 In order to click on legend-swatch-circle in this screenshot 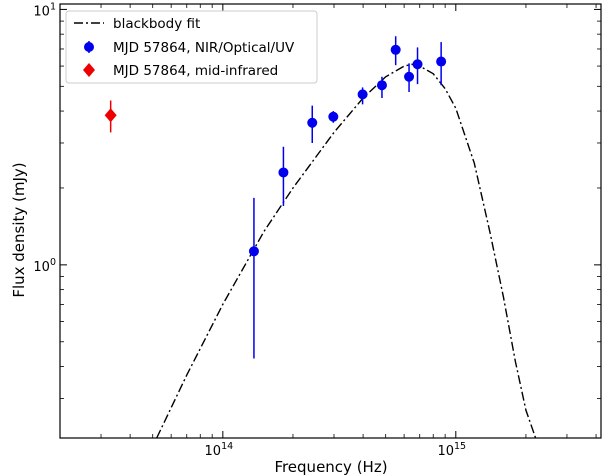, I will do `click(89, 47)`.